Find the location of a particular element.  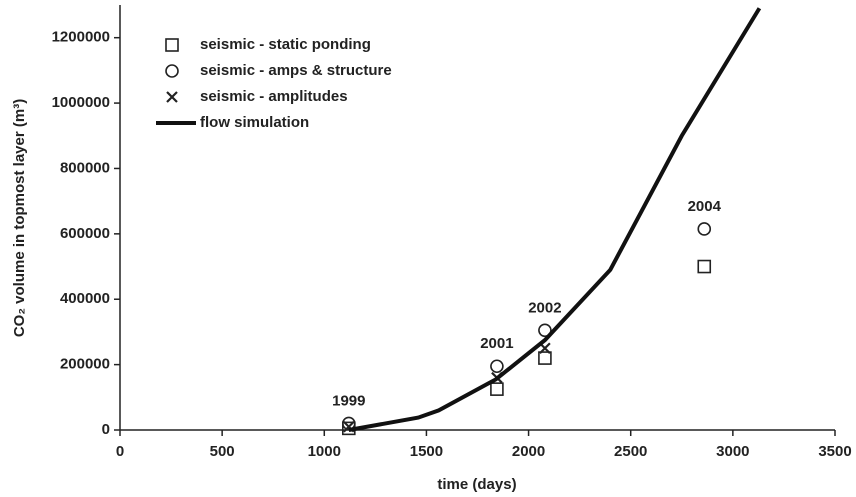

annotation: 1999 is located at coordinates (348, 400).